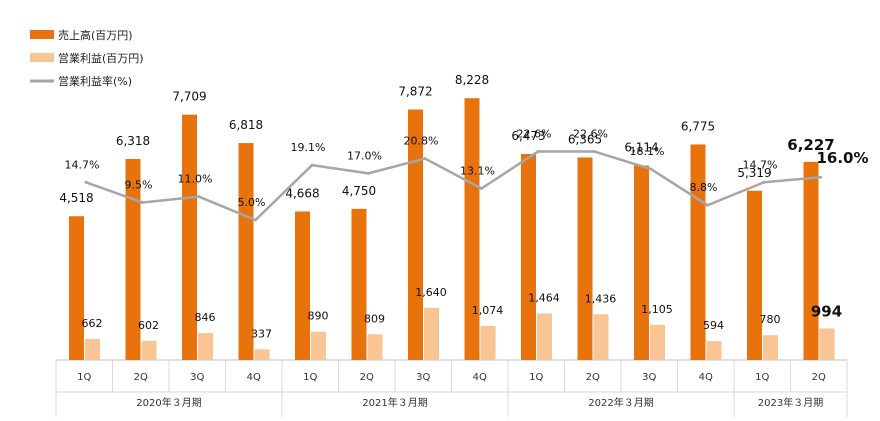  I want to click on profit-value-label: 662, so click(92, 323).